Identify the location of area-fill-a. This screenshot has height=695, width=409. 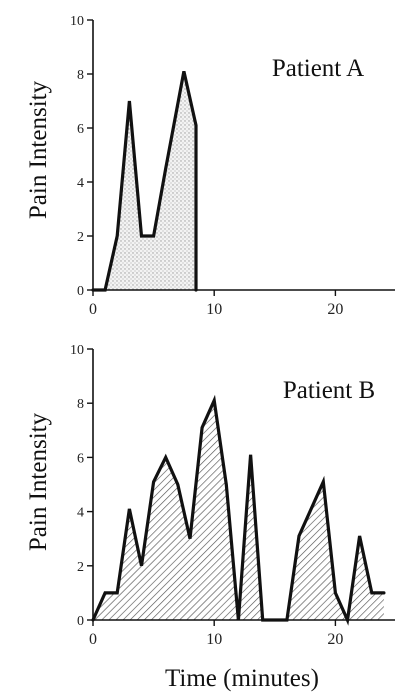
(144, 180).